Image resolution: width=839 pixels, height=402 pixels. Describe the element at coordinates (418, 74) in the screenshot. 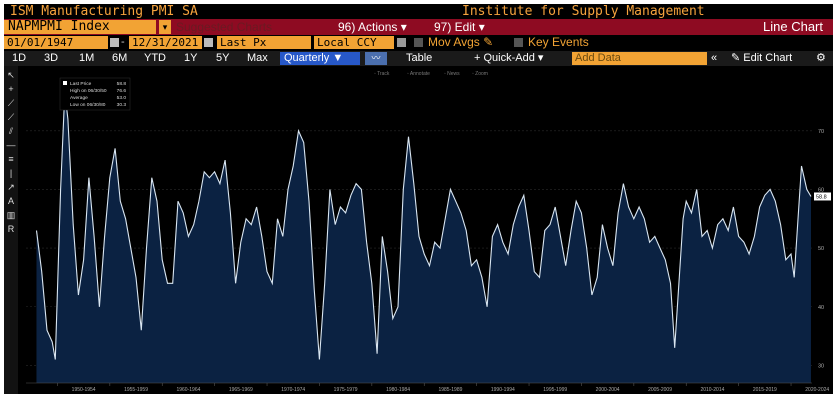

I see `mini-tab-1: ◦ Annotate` at that location.